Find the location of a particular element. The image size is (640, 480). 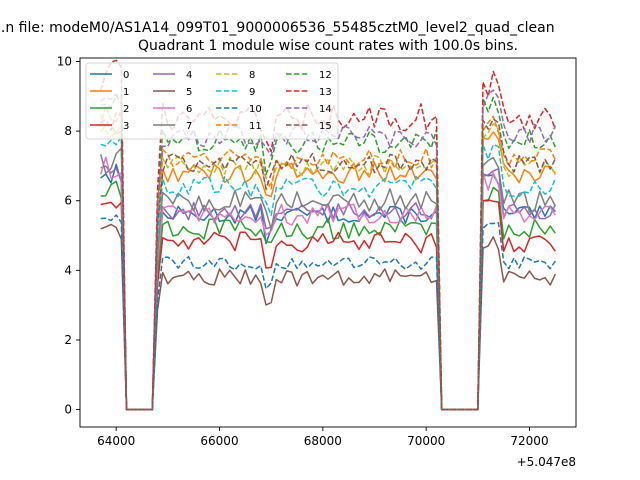

legend-label-3: 3 is located at coordinates (126, 126).